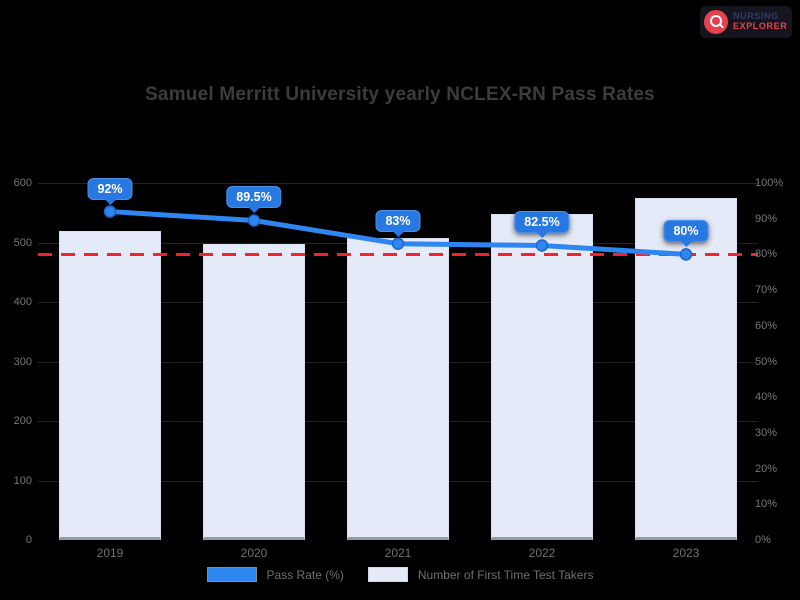  I want to click on right-axis-tick-label: 0%, so click(763, 540).